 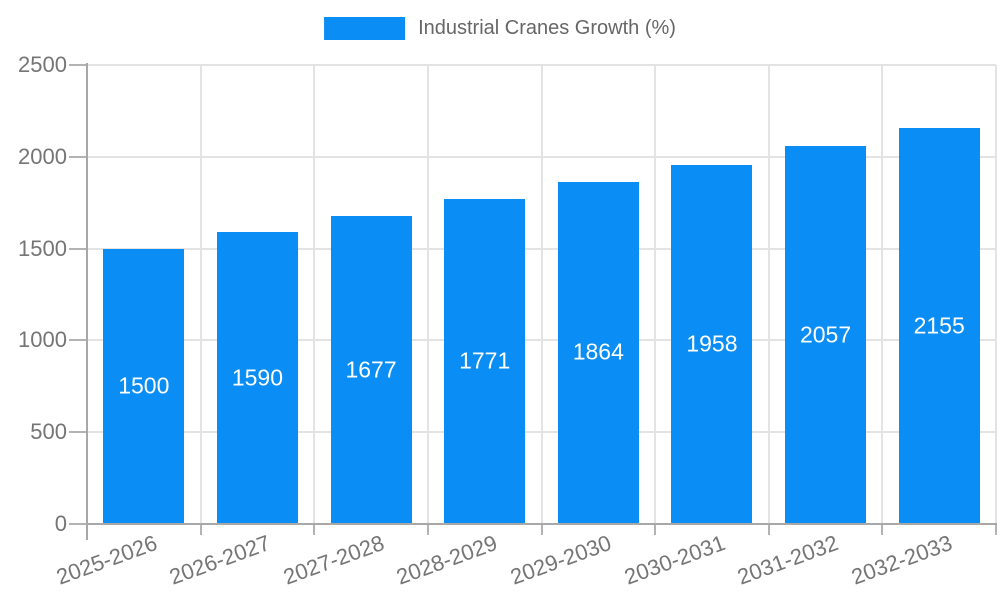 I want to click on bar-value-label: 1677, so click(x=371, y=369).